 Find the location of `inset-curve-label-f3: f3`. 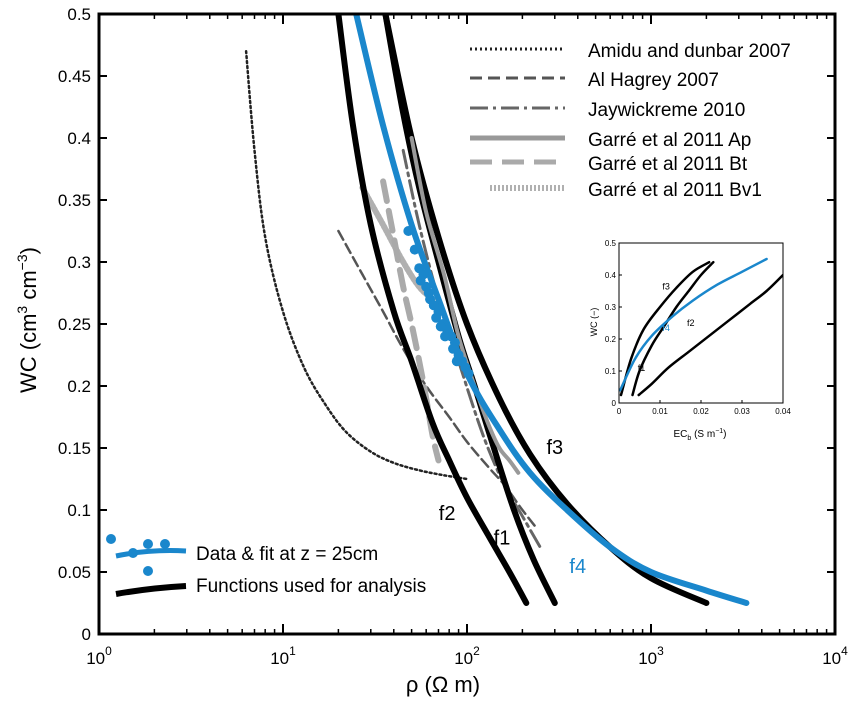

inset-curve-label-f3: f3 is located at coordinates (666, 286).